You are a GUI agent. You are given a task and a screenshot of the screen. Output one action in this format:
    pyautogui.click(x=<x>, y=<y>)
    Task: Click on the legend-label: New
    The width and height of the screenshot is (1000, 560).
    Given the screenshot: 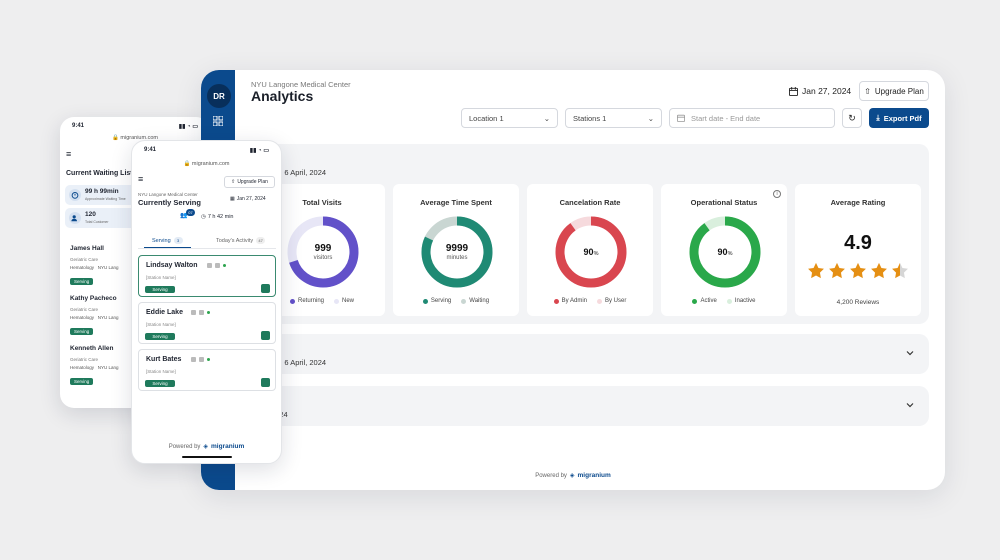 What is the action you would take?
    pyautogui.click(x=348, y=301)
    